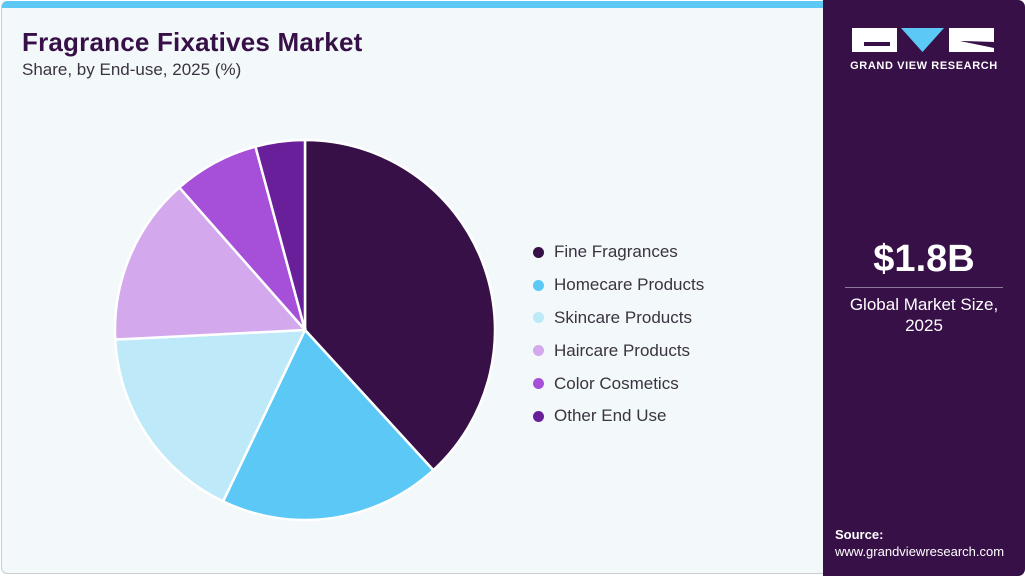 The height and width of the screenshot is (576, 1025). What do you see at coordinates (132, 69) in the screenshot?
I see `chart-subtitle: Share, by End-use, 2025 (%)` at bounding box center [132, 69].